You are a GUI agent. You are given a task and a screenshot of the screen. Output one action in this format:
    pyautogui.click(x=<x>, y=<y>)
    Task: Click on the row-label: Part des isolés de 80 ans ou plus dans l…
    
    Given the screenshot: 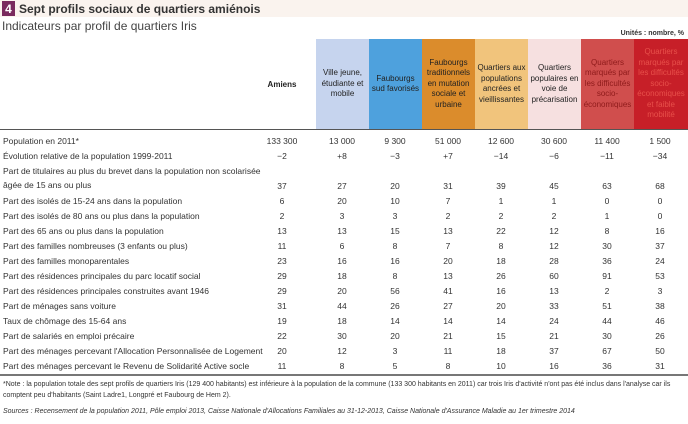 What is the action you would take?
    pyautogui.click(x=101, y=216)
    